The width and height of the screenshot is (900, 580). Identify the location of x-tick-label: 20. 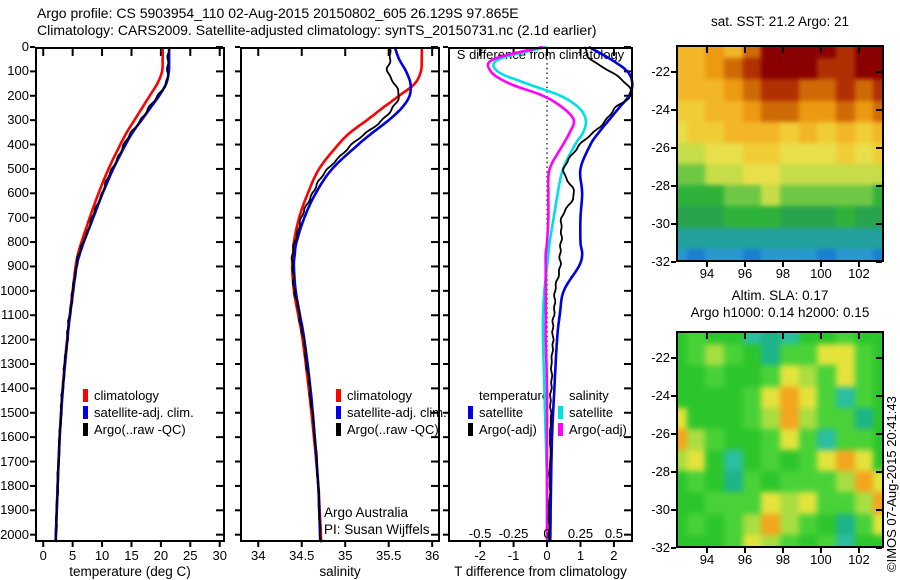
(161, 555).